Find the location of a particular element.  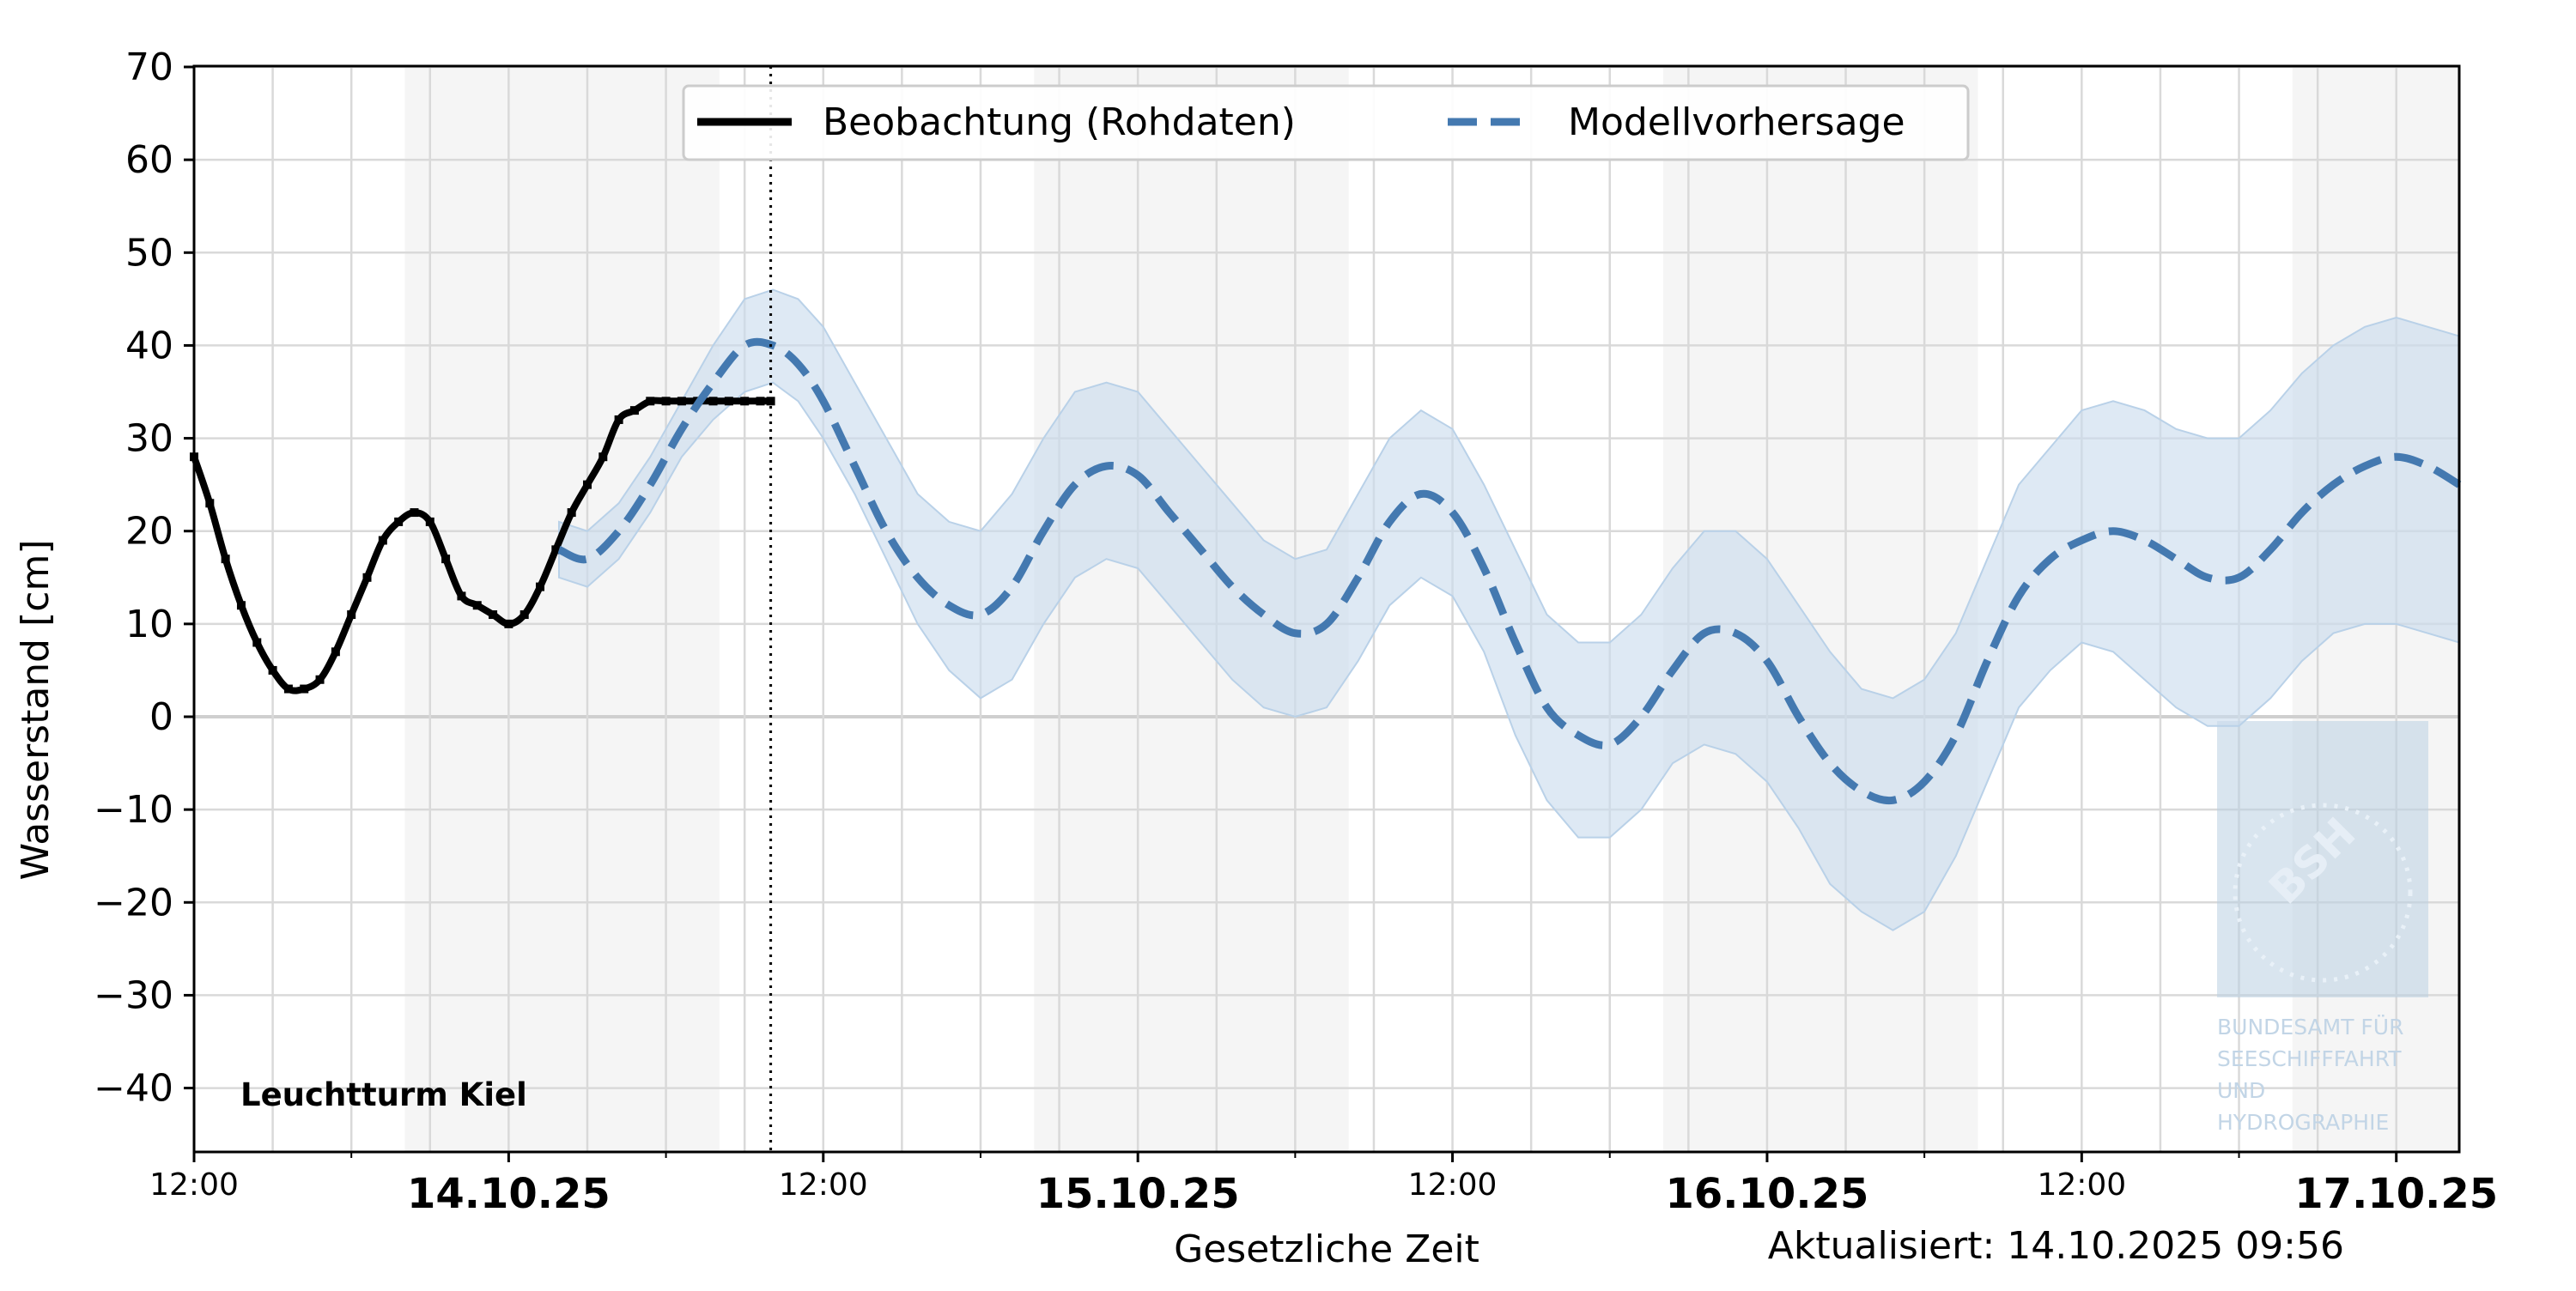

y-tick-label: −20 is located at coordinates (133, 903).